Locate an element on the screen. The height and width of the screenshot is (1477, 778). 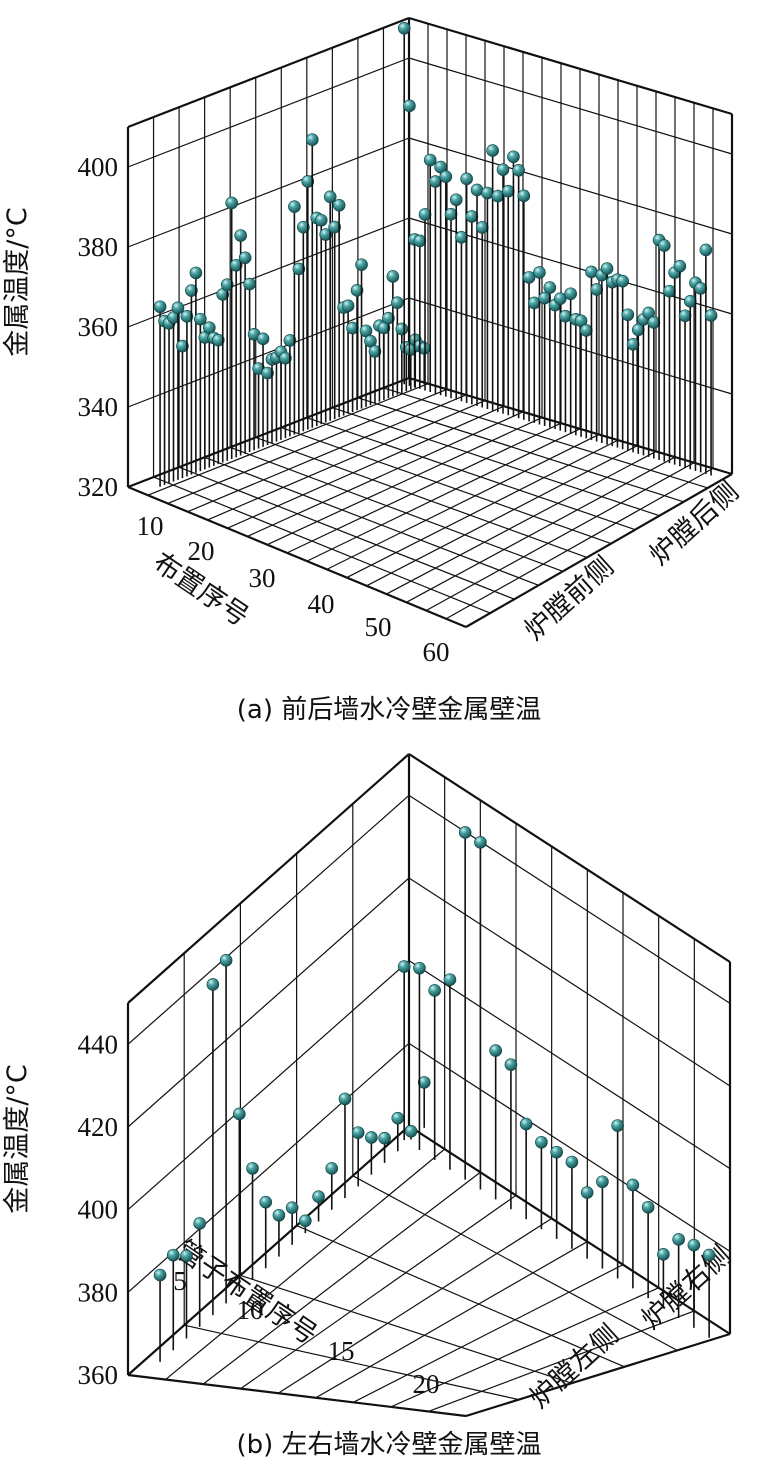
z-tick-label: 320 is located at coordinates (98, 487).